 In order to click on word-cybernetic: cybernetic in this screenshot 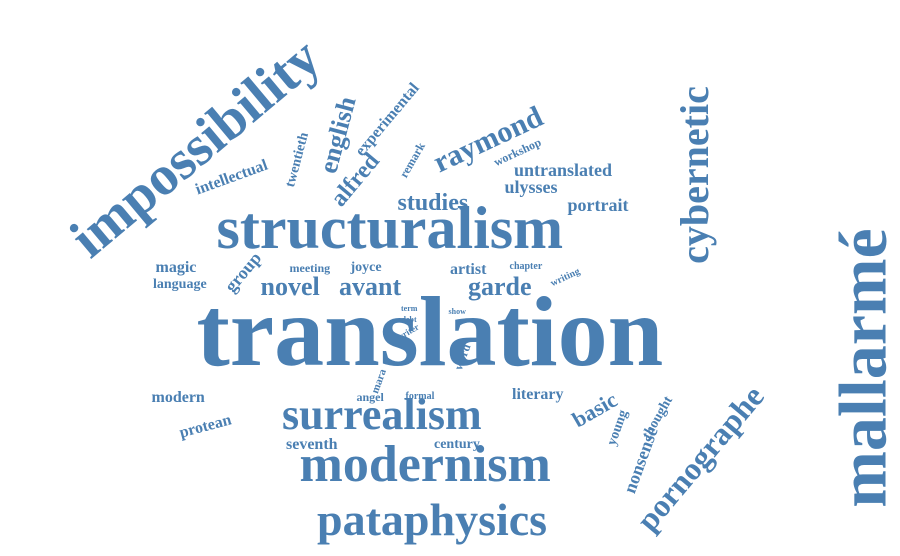, I will do `click(694, 175)`.